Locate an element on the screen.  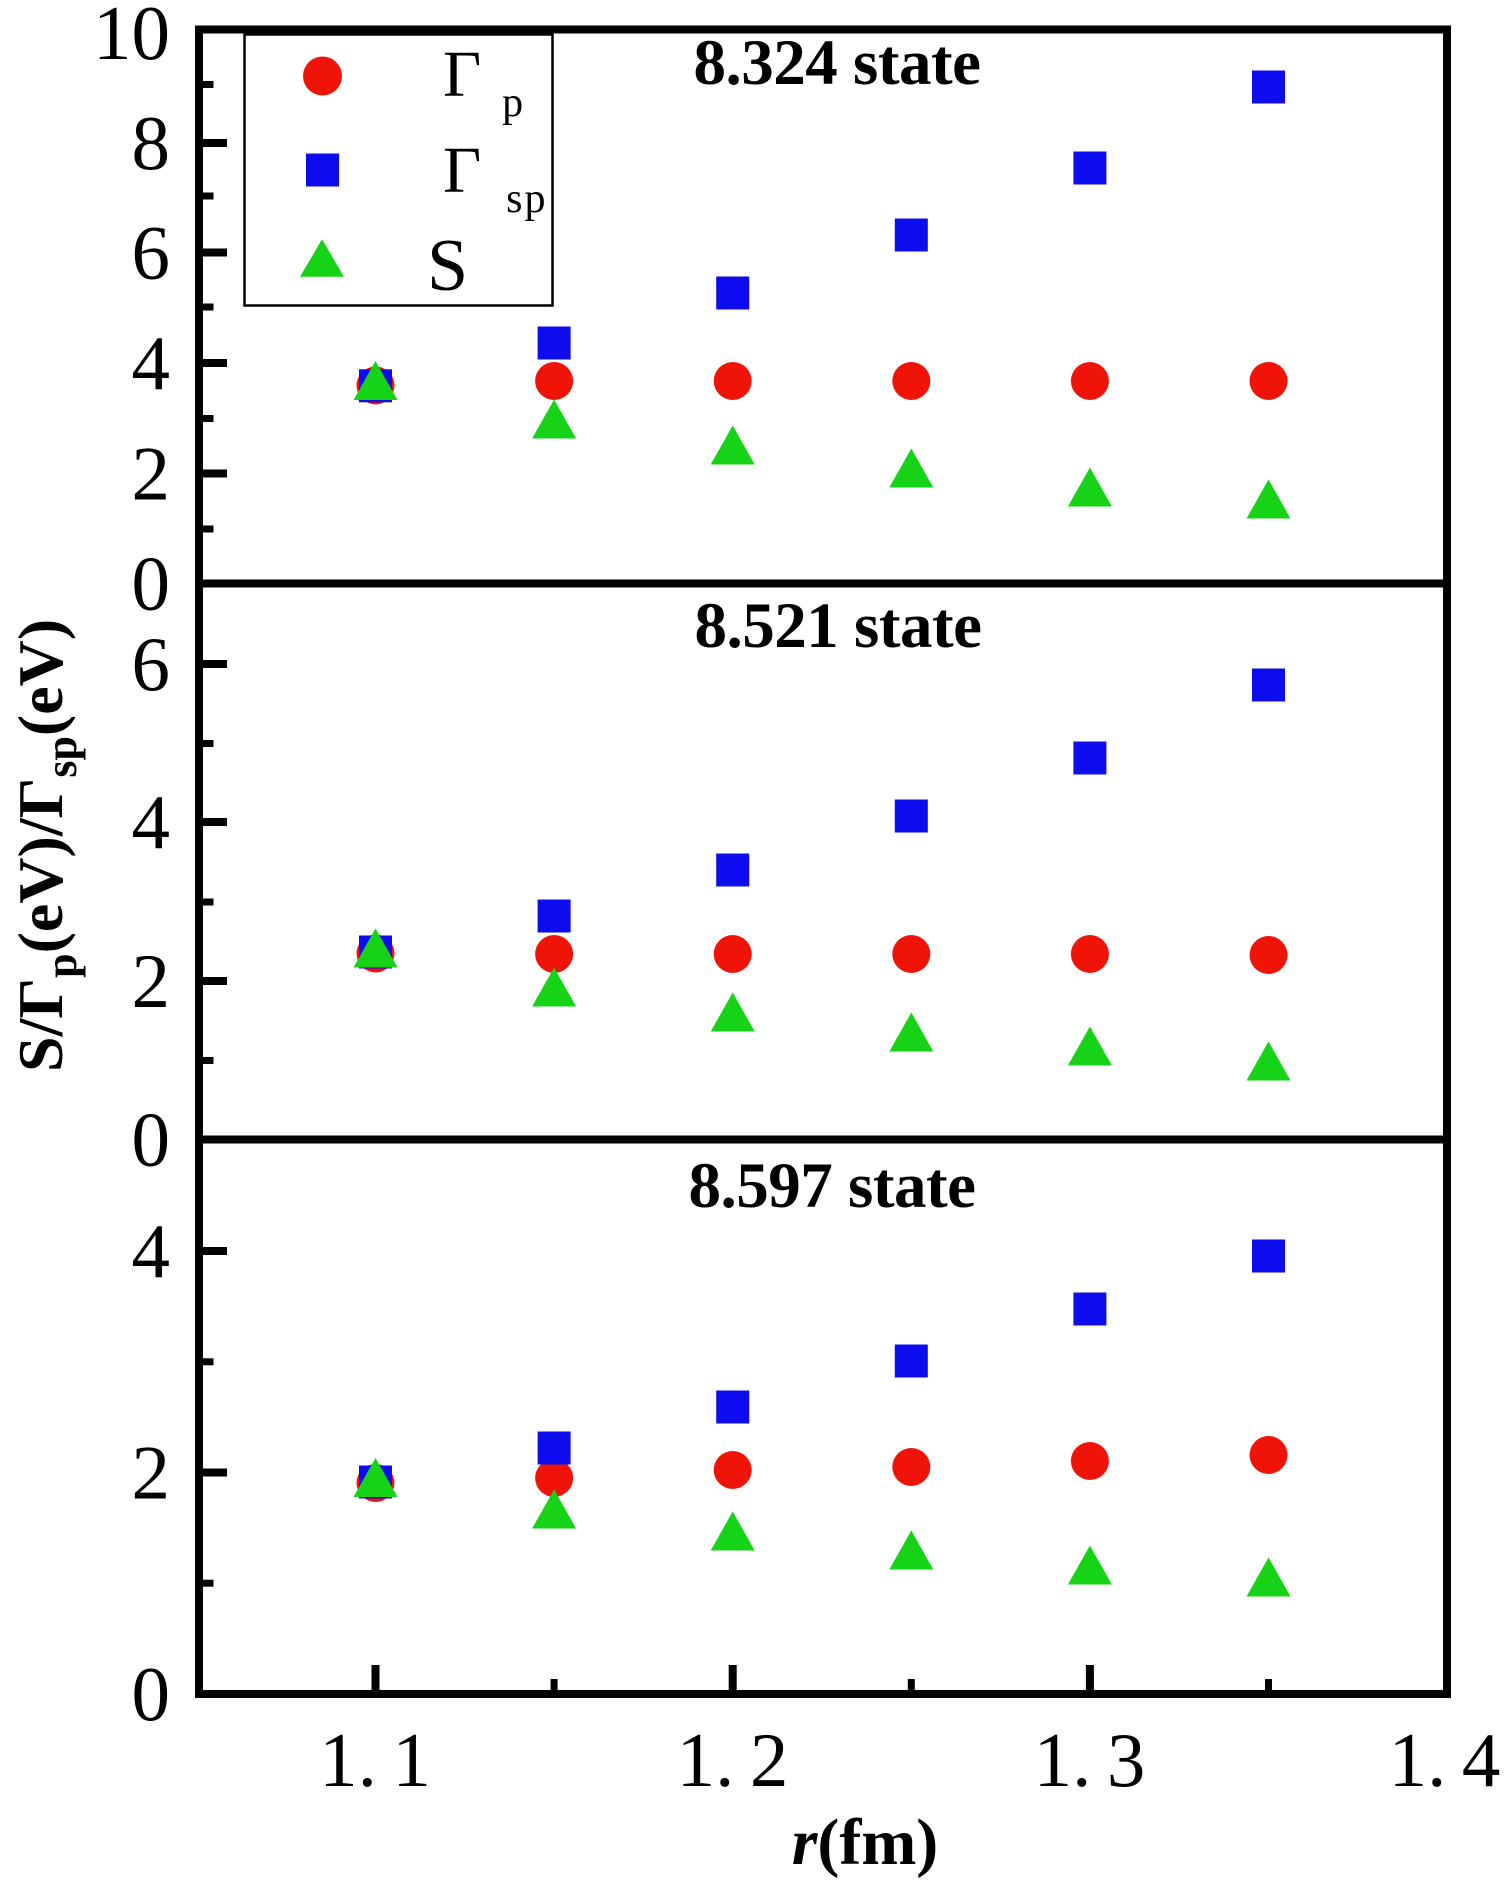
svg-text: 8.324 state is located at coordinates (837, 63).